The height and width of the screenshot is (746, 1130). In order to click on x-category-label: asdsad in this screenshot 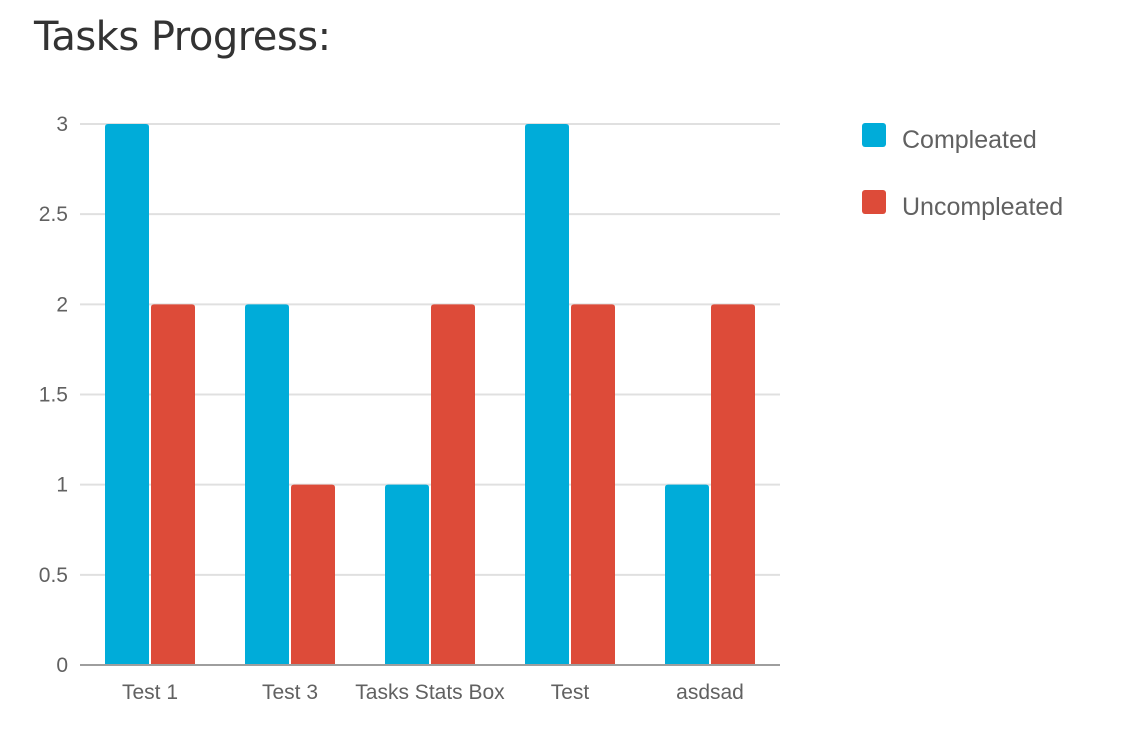, I will do `click(710, 692)`.